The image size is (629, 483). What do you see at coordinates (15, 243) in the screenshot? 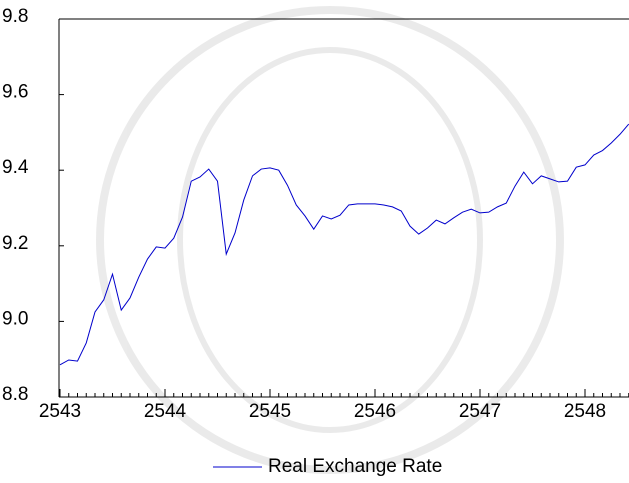
I see `y-tick-label: 9.2` at bounding box center [15, 243].